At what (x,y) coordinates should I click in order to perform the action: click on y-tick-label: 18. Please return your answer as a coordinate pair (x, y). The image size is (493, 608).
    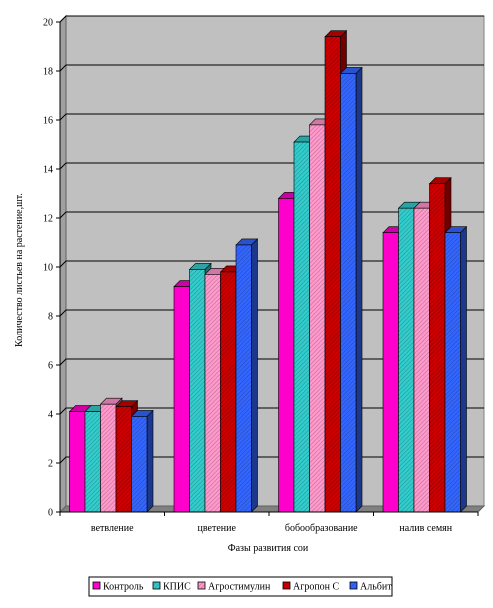
    Looking at the image, I should click on (48, 72).